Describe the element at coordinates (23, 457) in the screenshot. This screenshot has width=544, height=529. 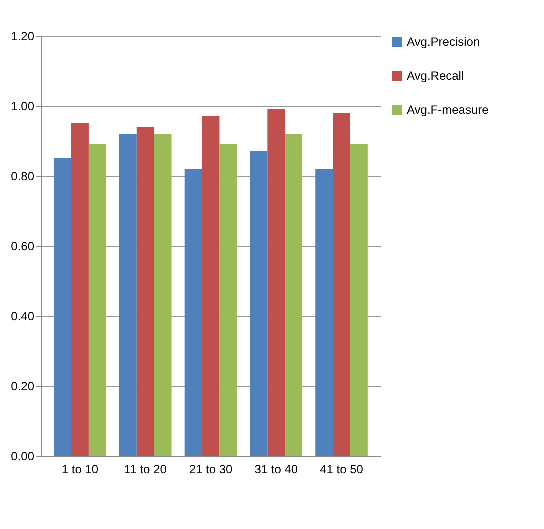
I see `y-tick-label: 0.00` at that location.